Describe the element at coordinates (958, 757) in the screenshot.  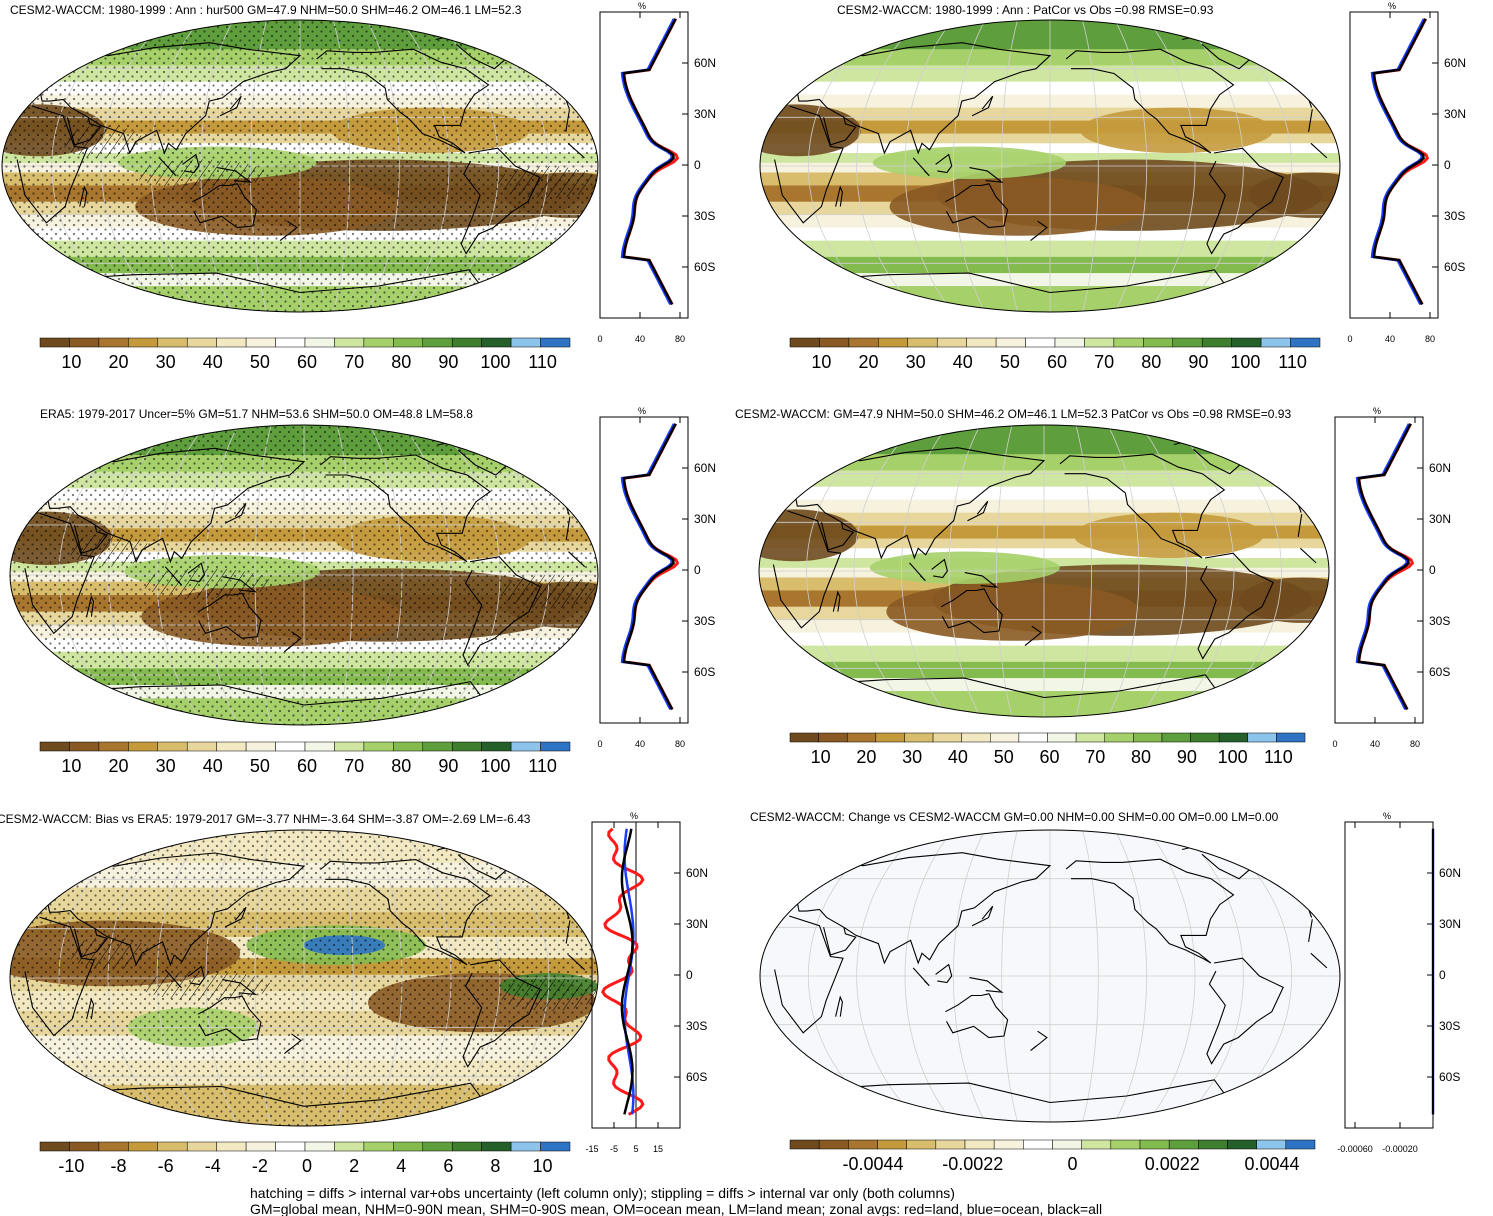
I see `colorbar-label: 40` at that location.